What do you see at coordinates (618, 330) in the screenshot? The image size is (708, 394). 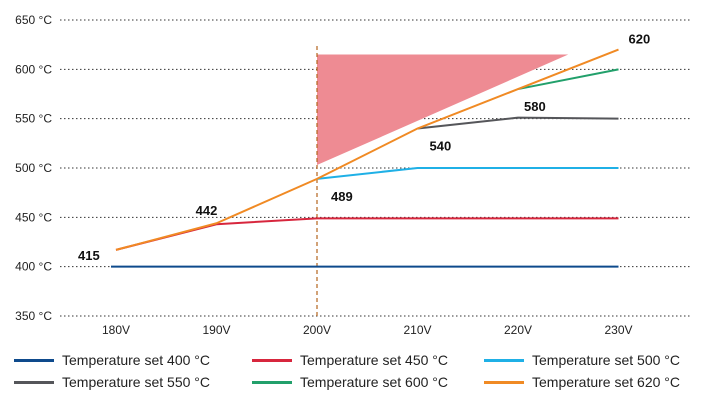 I see `x-tick-label: 230V` at bounding box center [618, 330].